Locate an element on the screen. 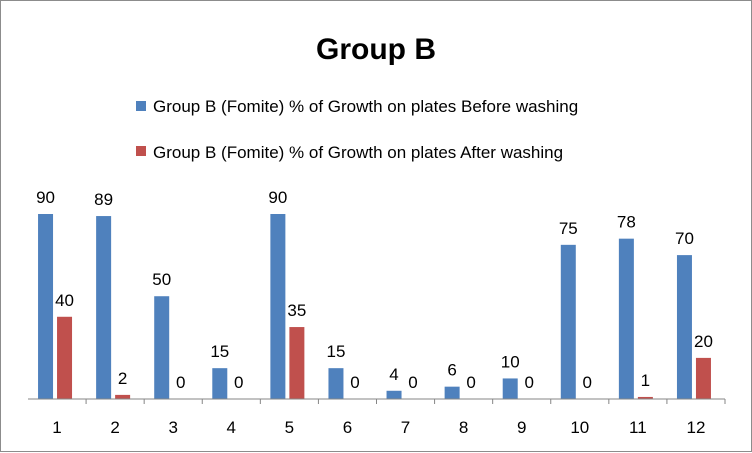  x-tick-label: 8 is located at coordinates (463, 427).